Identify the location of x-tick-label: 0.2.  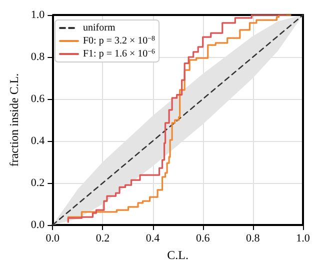
(103, 238).